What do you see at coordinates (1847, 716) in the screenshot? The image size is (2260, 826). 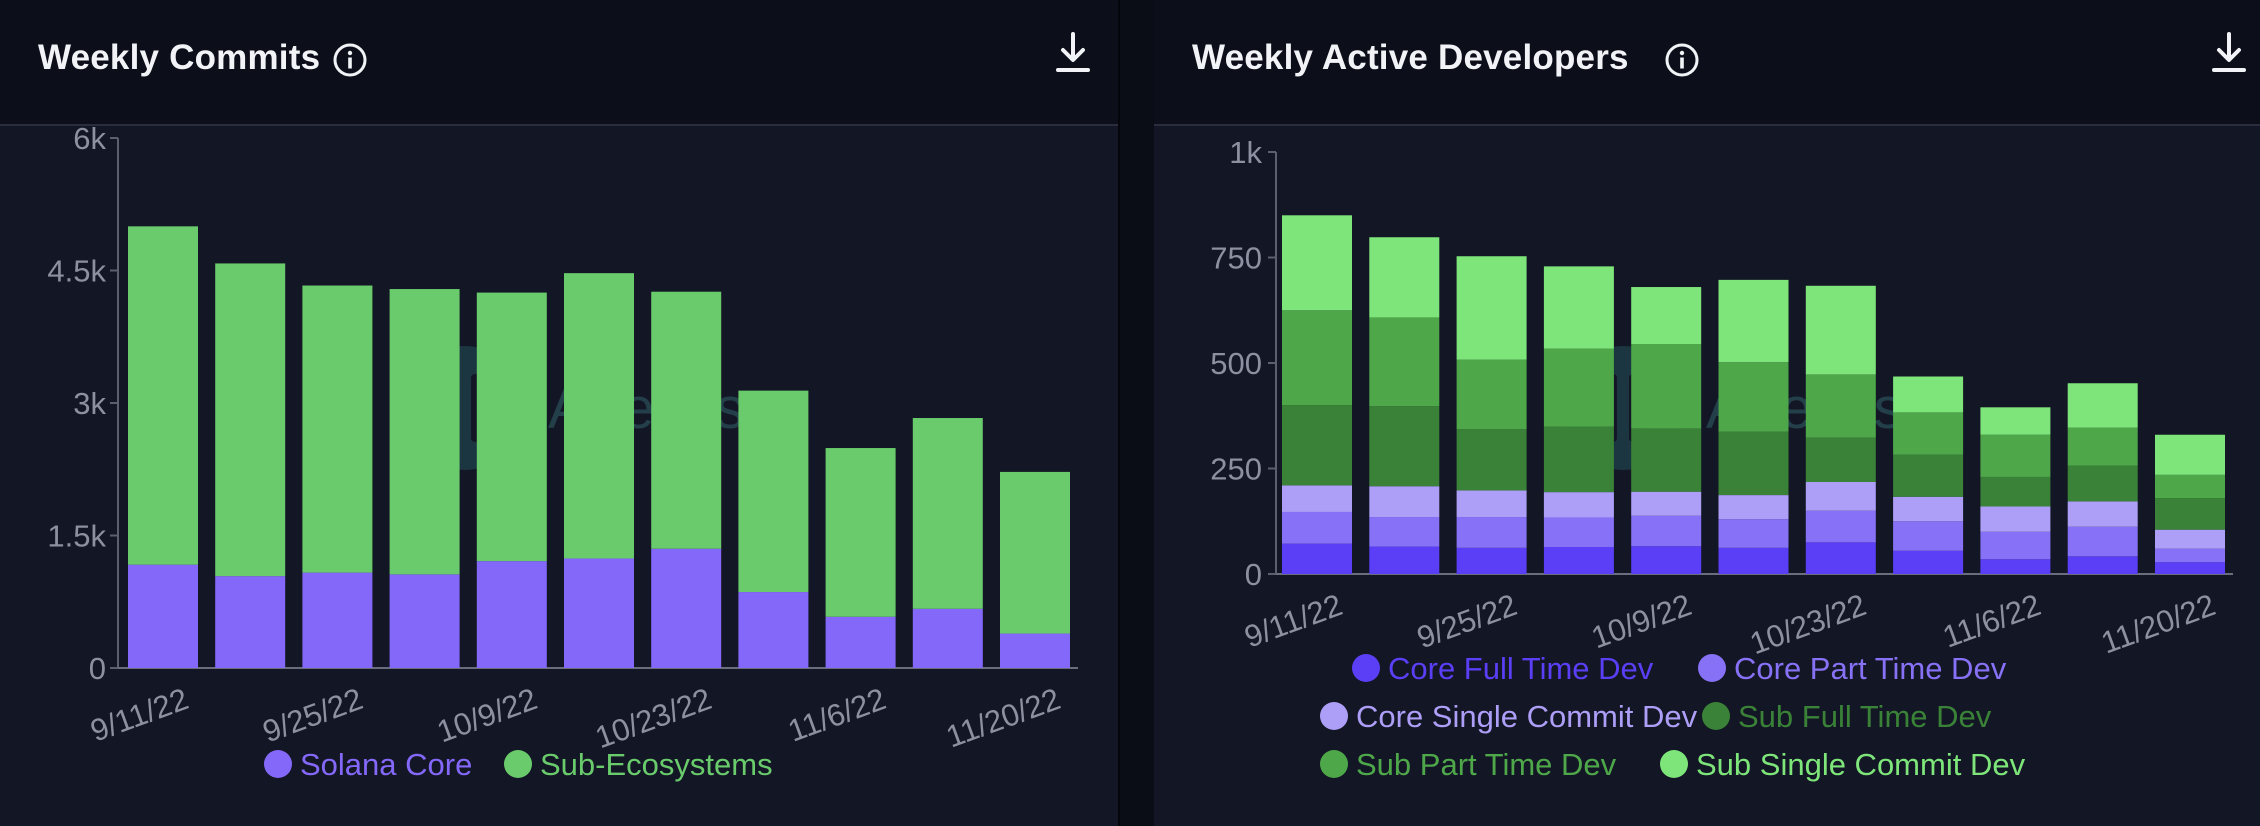 I see `legend-item-sub-full-time-dev: Sub Full Time Dev` at bounding box center [1847, 716].